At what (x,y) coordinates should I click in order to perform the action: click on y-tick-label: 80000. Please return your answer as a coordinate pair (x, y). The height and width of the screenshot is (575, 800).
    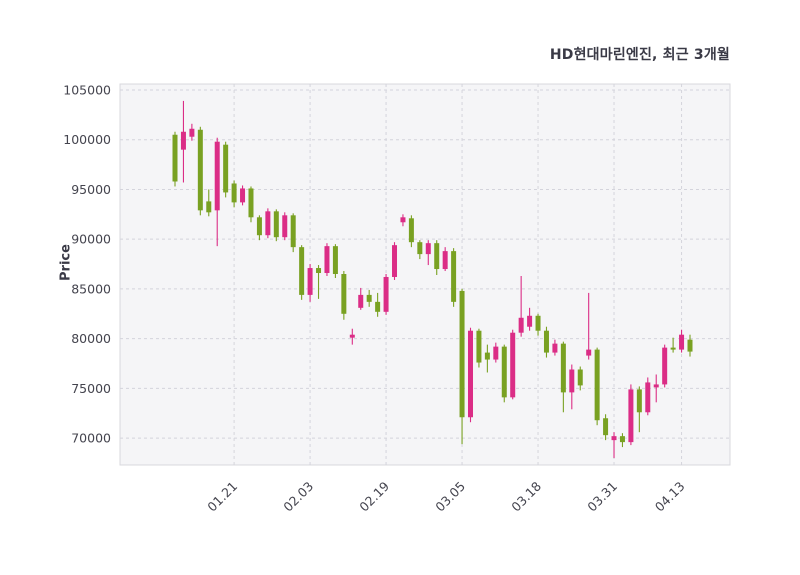
    Looking at the image, I should click on (91, 338).